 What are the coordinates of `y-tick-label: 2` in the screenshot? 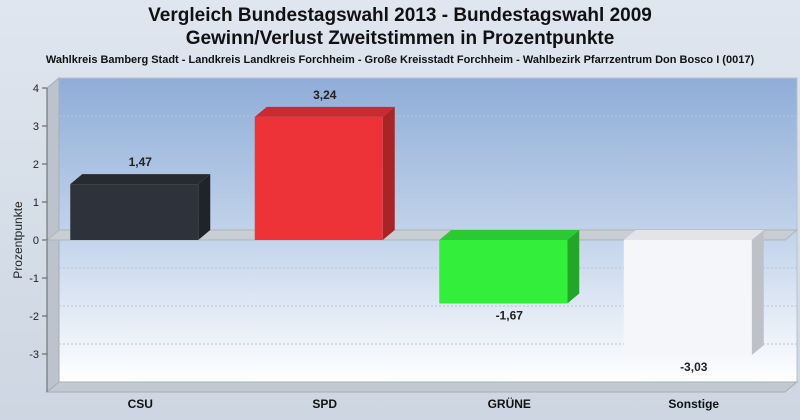 It's located at (36, 165).